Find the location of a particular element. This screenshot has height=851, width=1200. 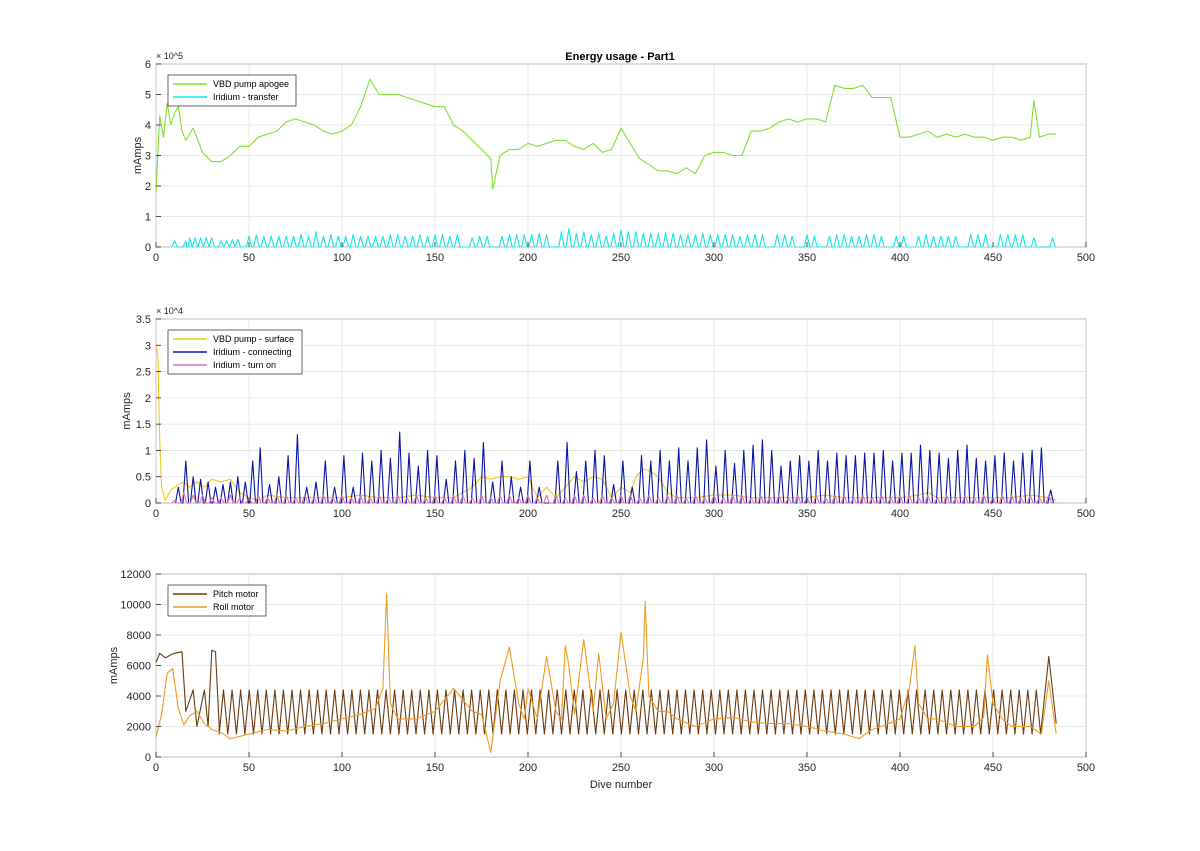

y-tick-label: 2000 is located at coordinates (139, 728).